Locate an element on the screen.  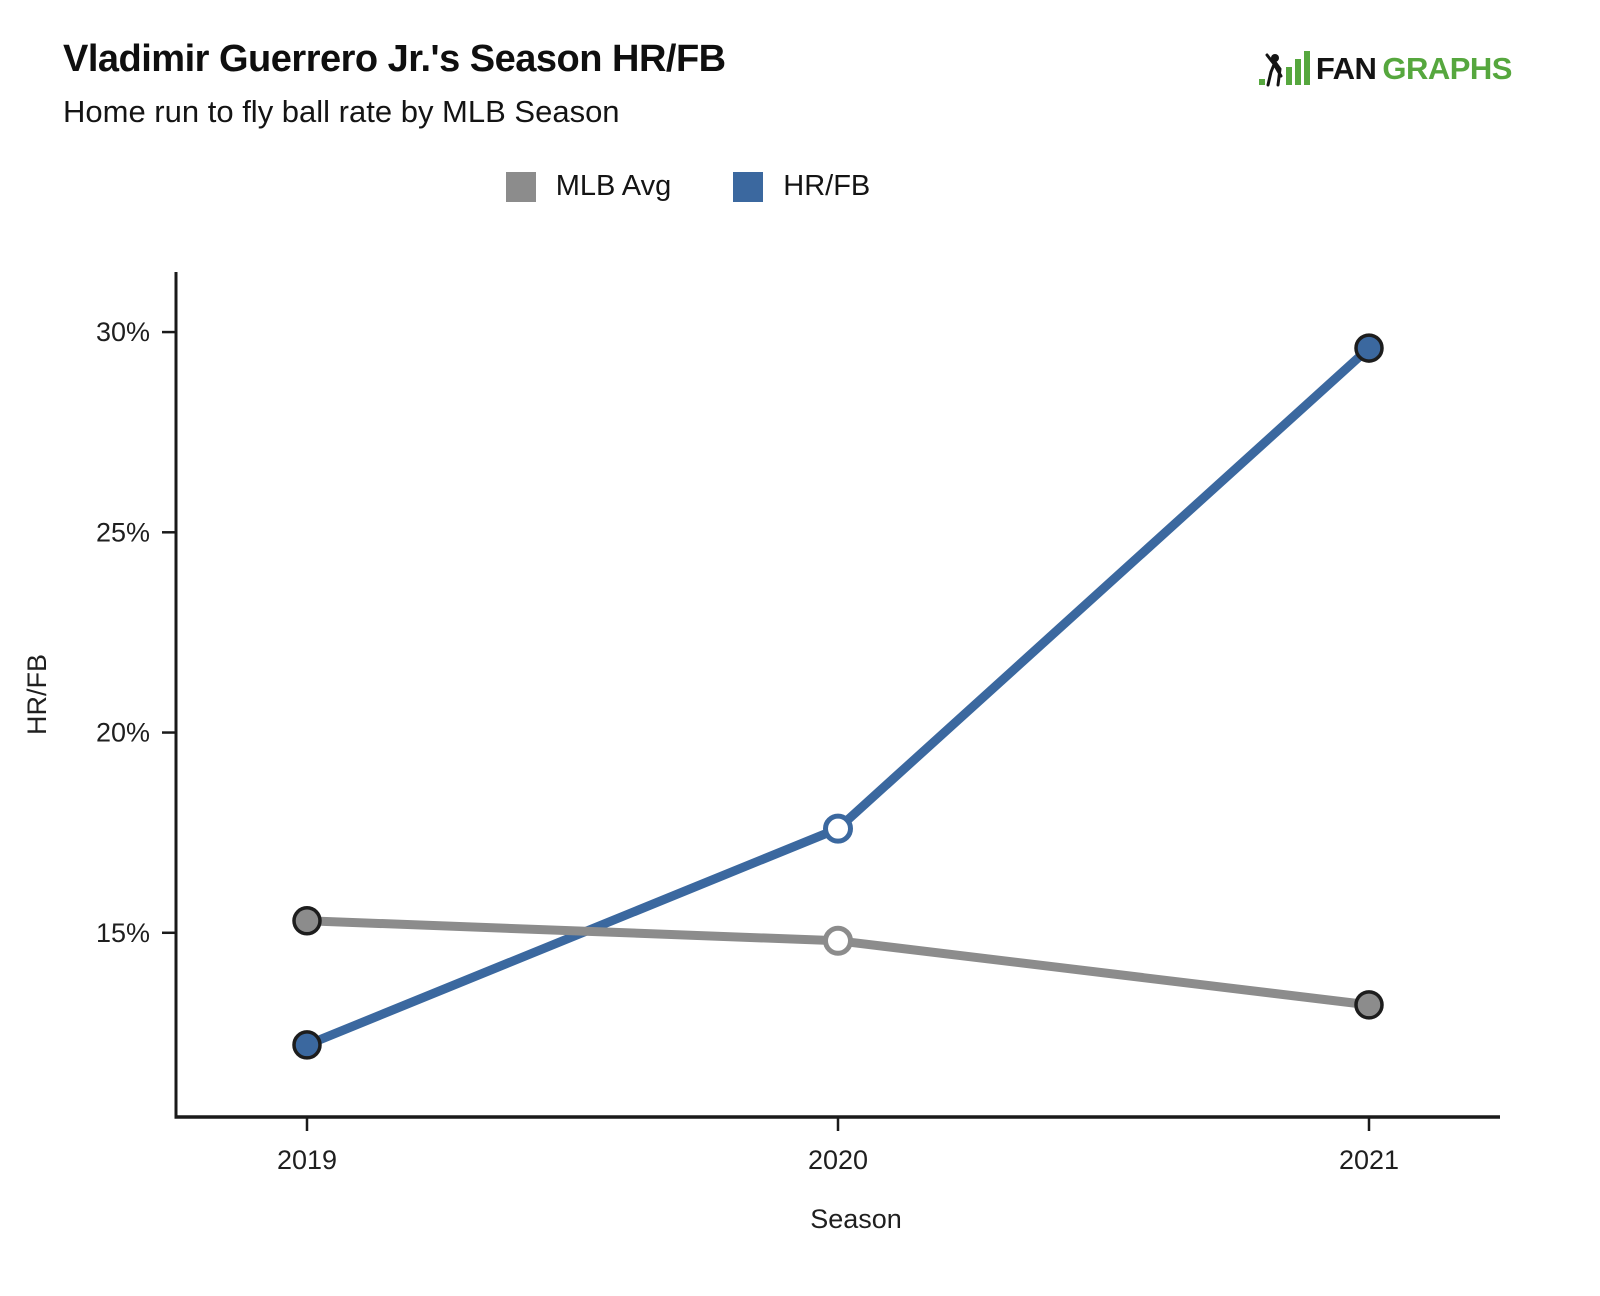
x-tick-label-2020: 2020 is located at coordinates (838, 1160).